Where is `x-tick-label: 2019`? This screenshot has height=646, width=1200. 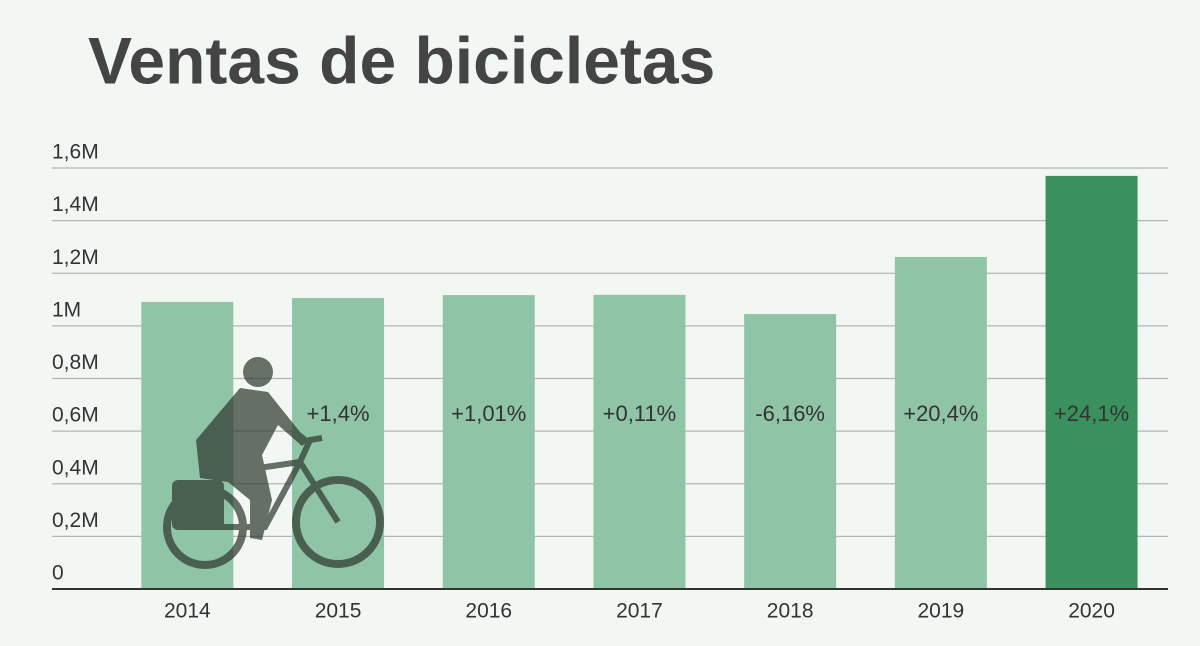
x-tick-label: 2019 is located at coordinates (940, 611).